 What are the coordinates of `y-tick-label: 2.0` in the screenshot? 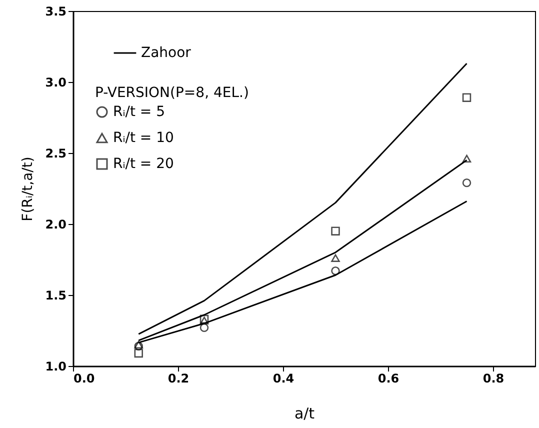 It's located at (55, 225).